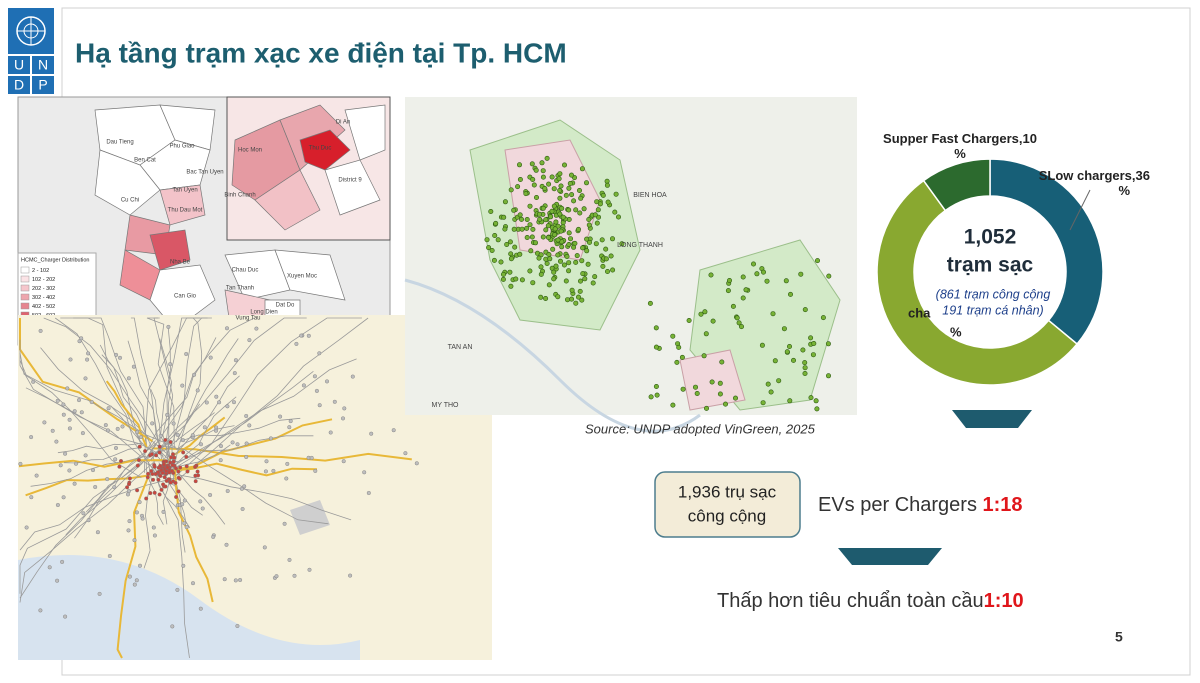  What do you see at coordinates (1119, 637) in the screenshot?
I see `page-number: 5` at bounding box center [1119, 637].